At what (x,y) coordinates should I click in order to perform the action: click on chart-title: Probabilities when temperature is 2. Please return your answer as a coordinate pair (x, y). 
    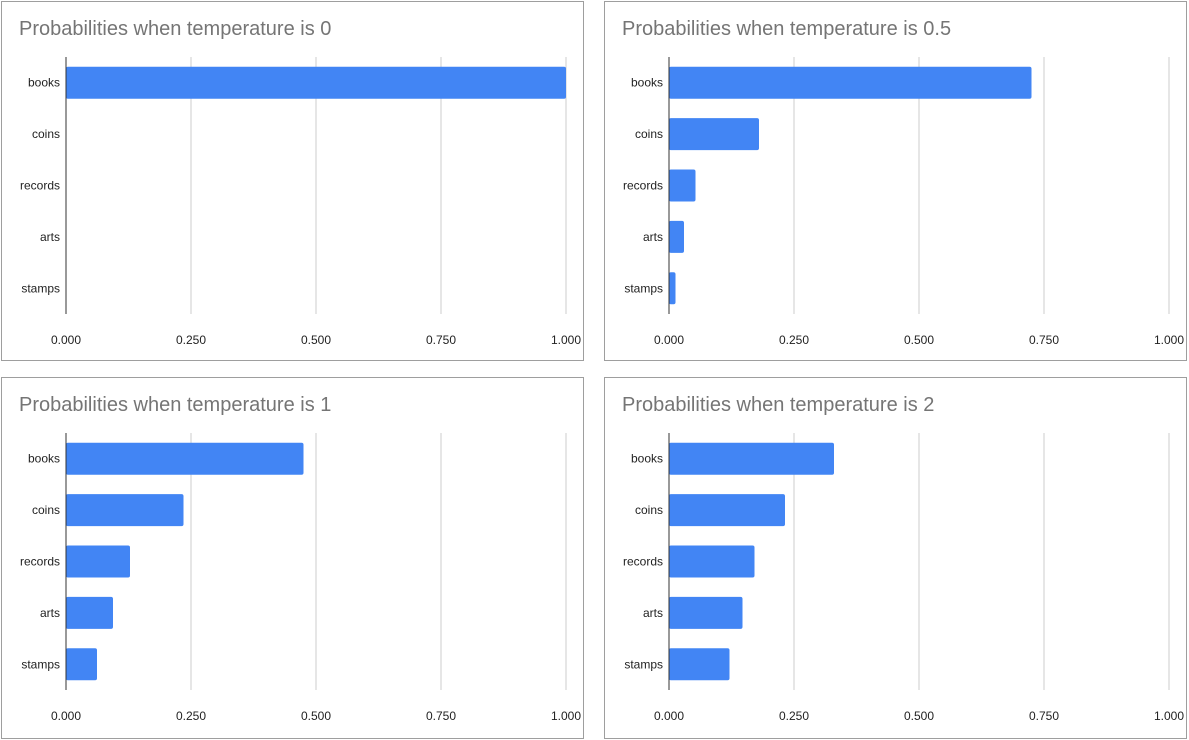
    Looking at the image, I should click on (778, 405).